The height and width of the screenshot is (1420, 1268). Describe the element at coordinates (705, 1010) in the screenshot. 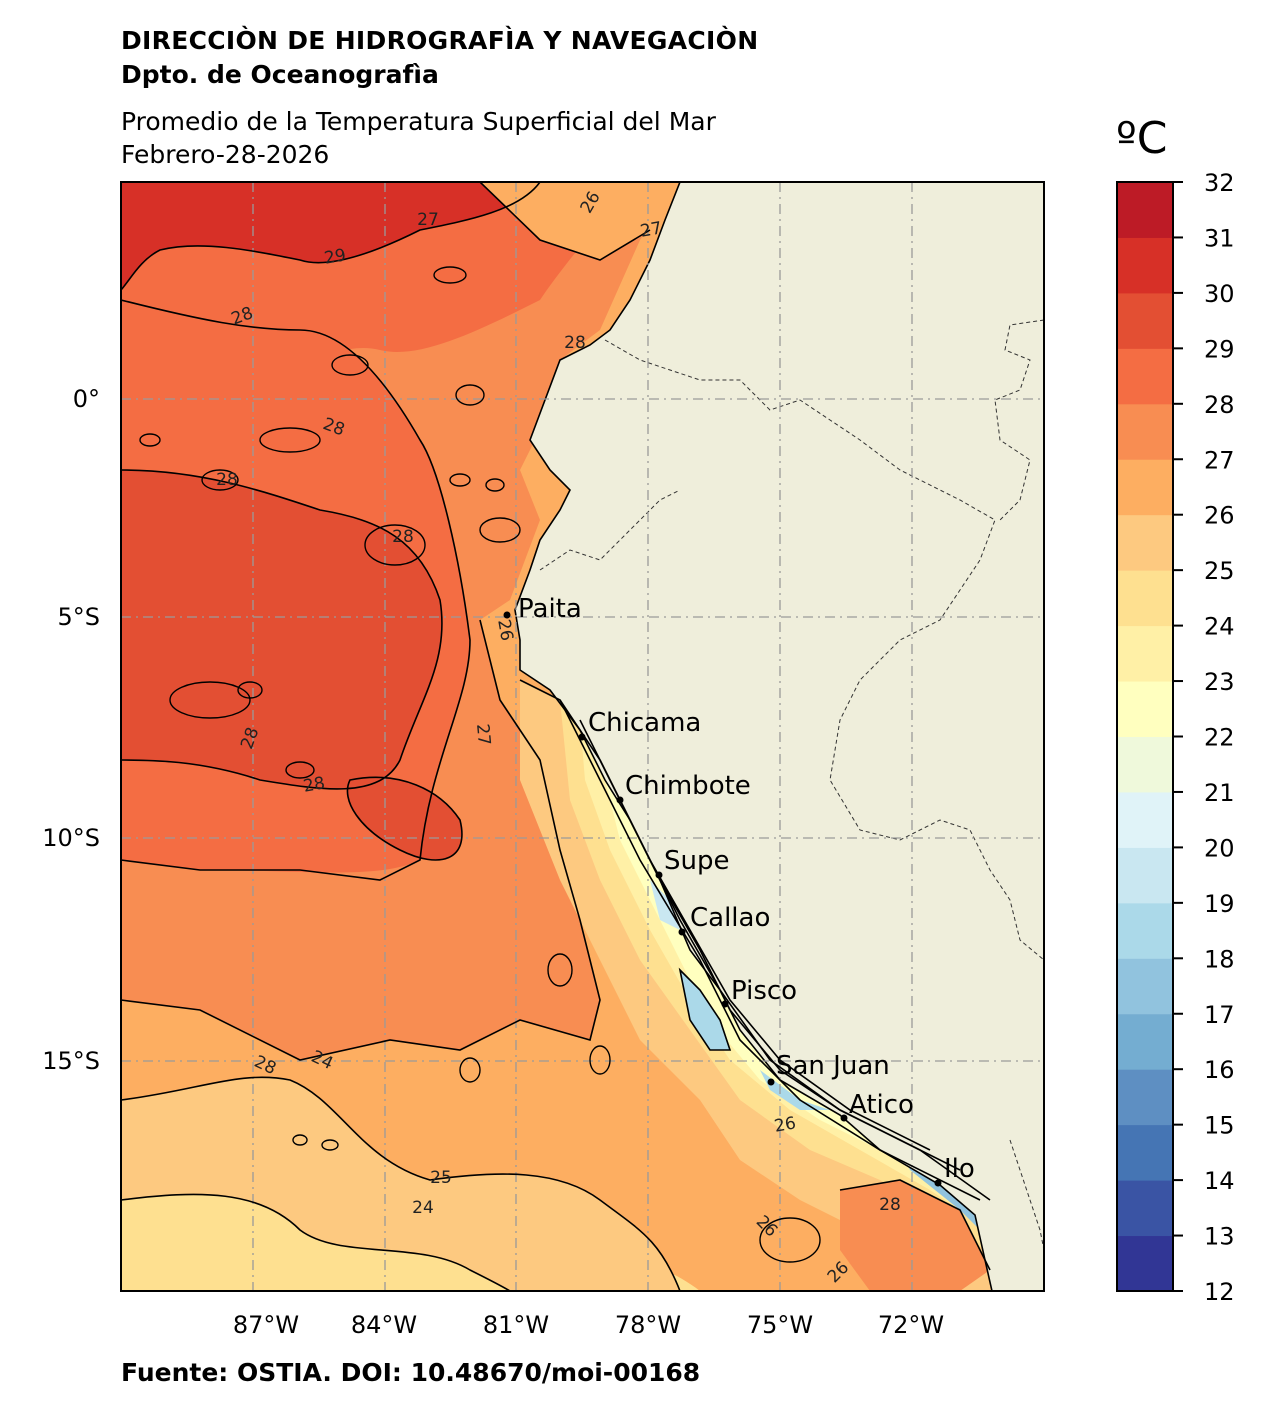

I see `sst-pisco-cold` at that location.